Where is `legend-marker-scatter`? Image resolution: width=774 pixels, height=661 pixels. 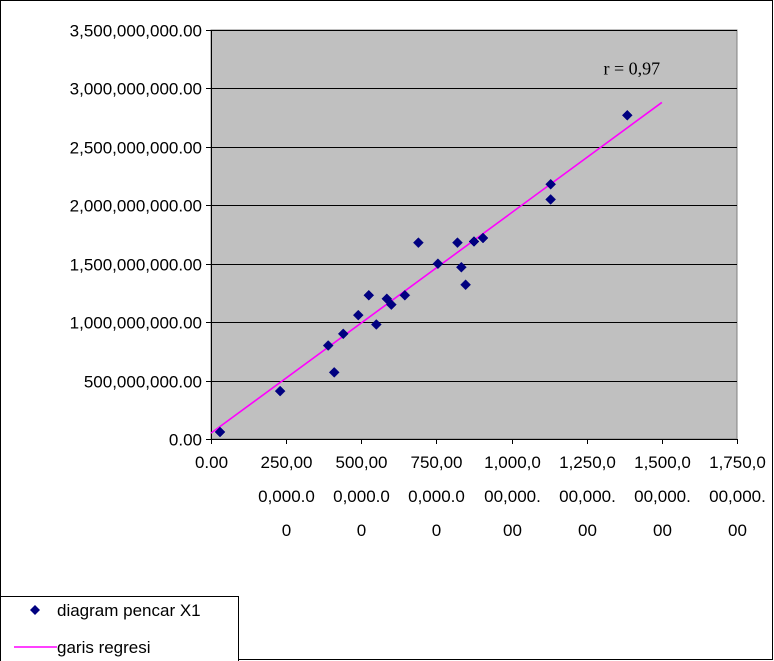
legend-marker-scatter is located at coordinates (35, 610).